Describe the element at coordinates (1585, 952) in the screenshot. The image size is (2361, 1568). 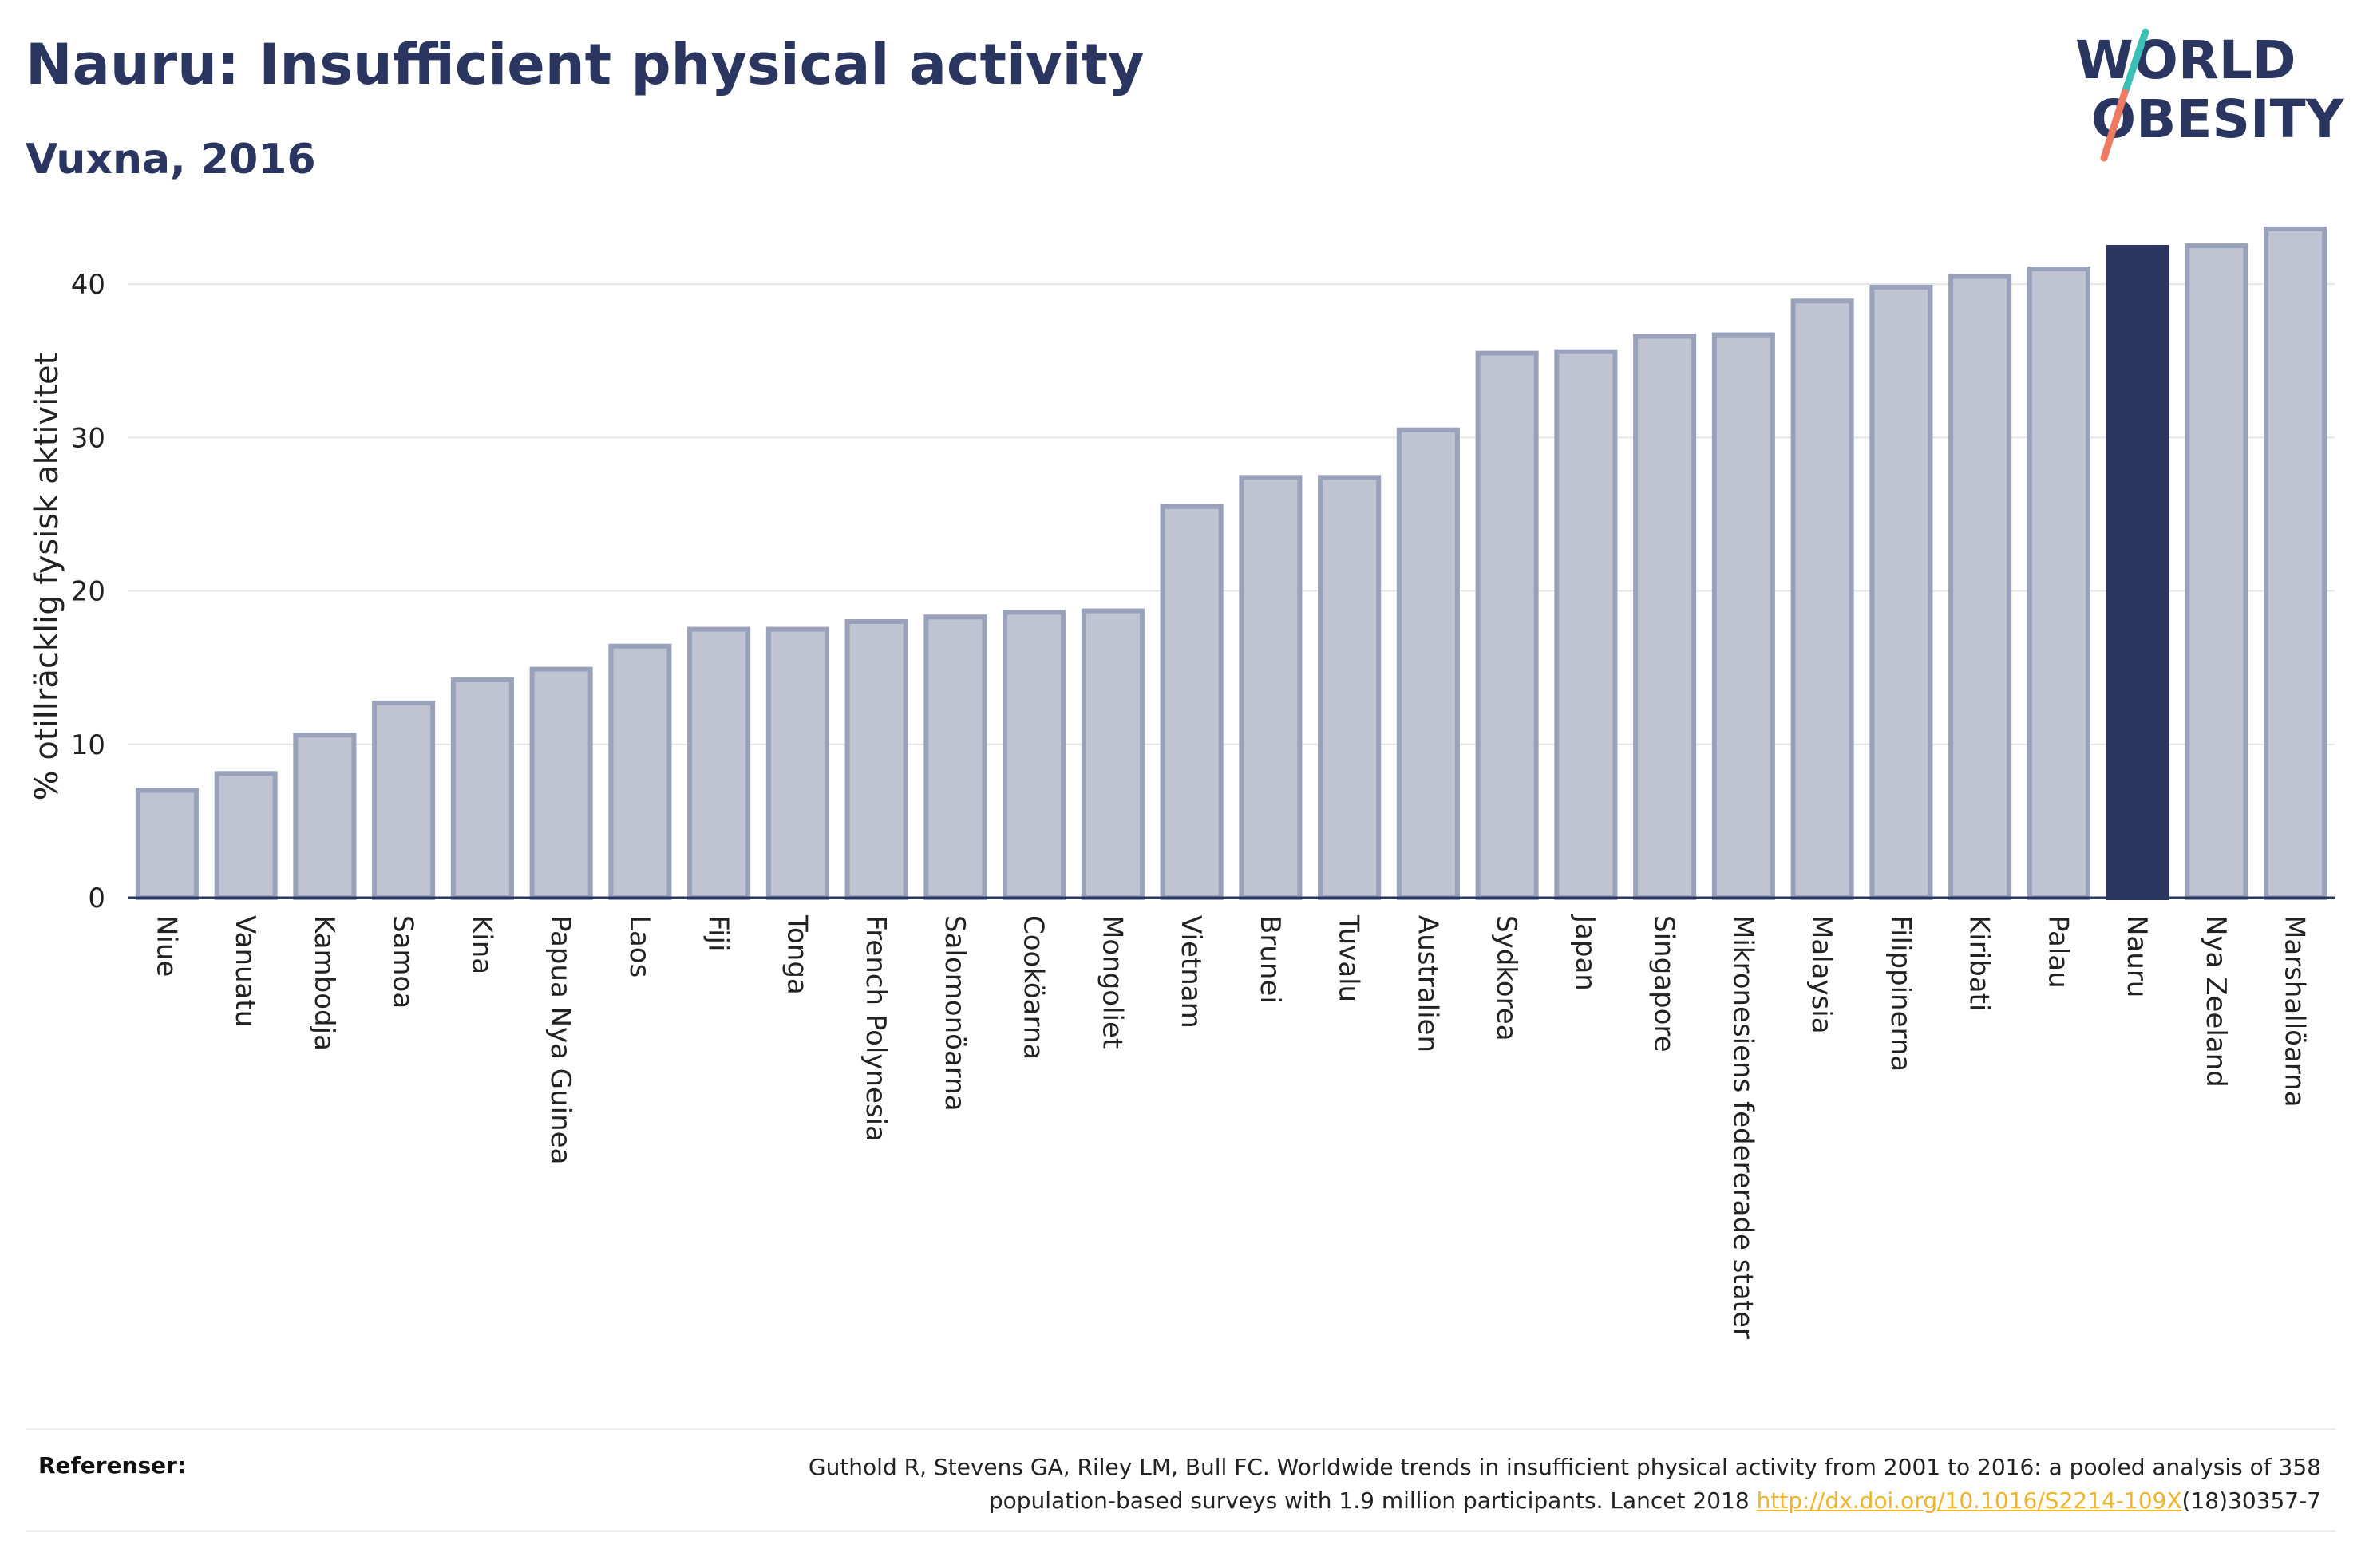
I see `x-tick-label: Japan` at that location.